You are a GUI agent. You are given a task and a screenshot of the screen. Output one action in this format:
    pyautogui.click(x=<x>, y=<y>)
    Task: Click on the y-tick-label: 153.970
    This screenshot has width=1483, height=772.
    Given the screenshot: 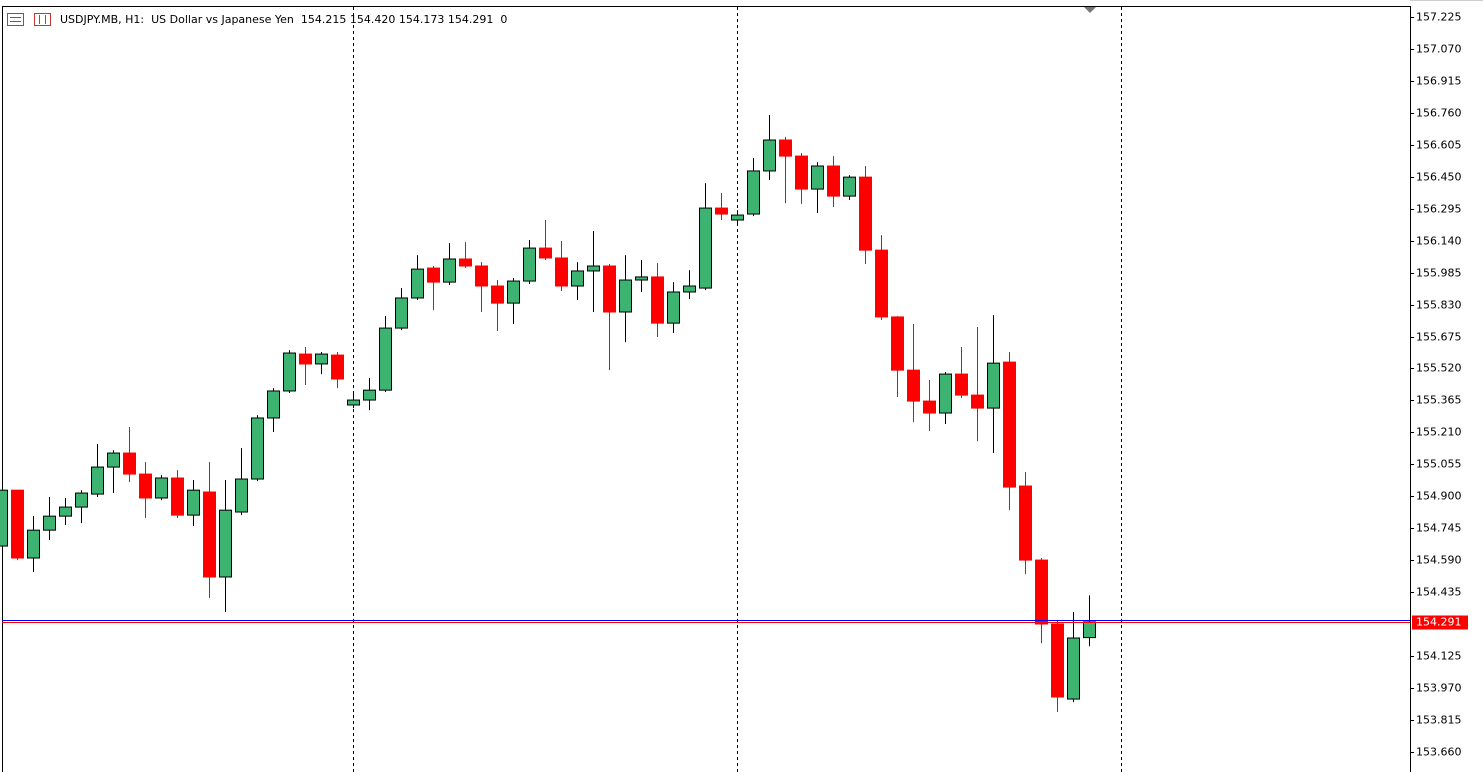 What is the action you would take?
    pyautogui.click(x=1439, y=688)
    